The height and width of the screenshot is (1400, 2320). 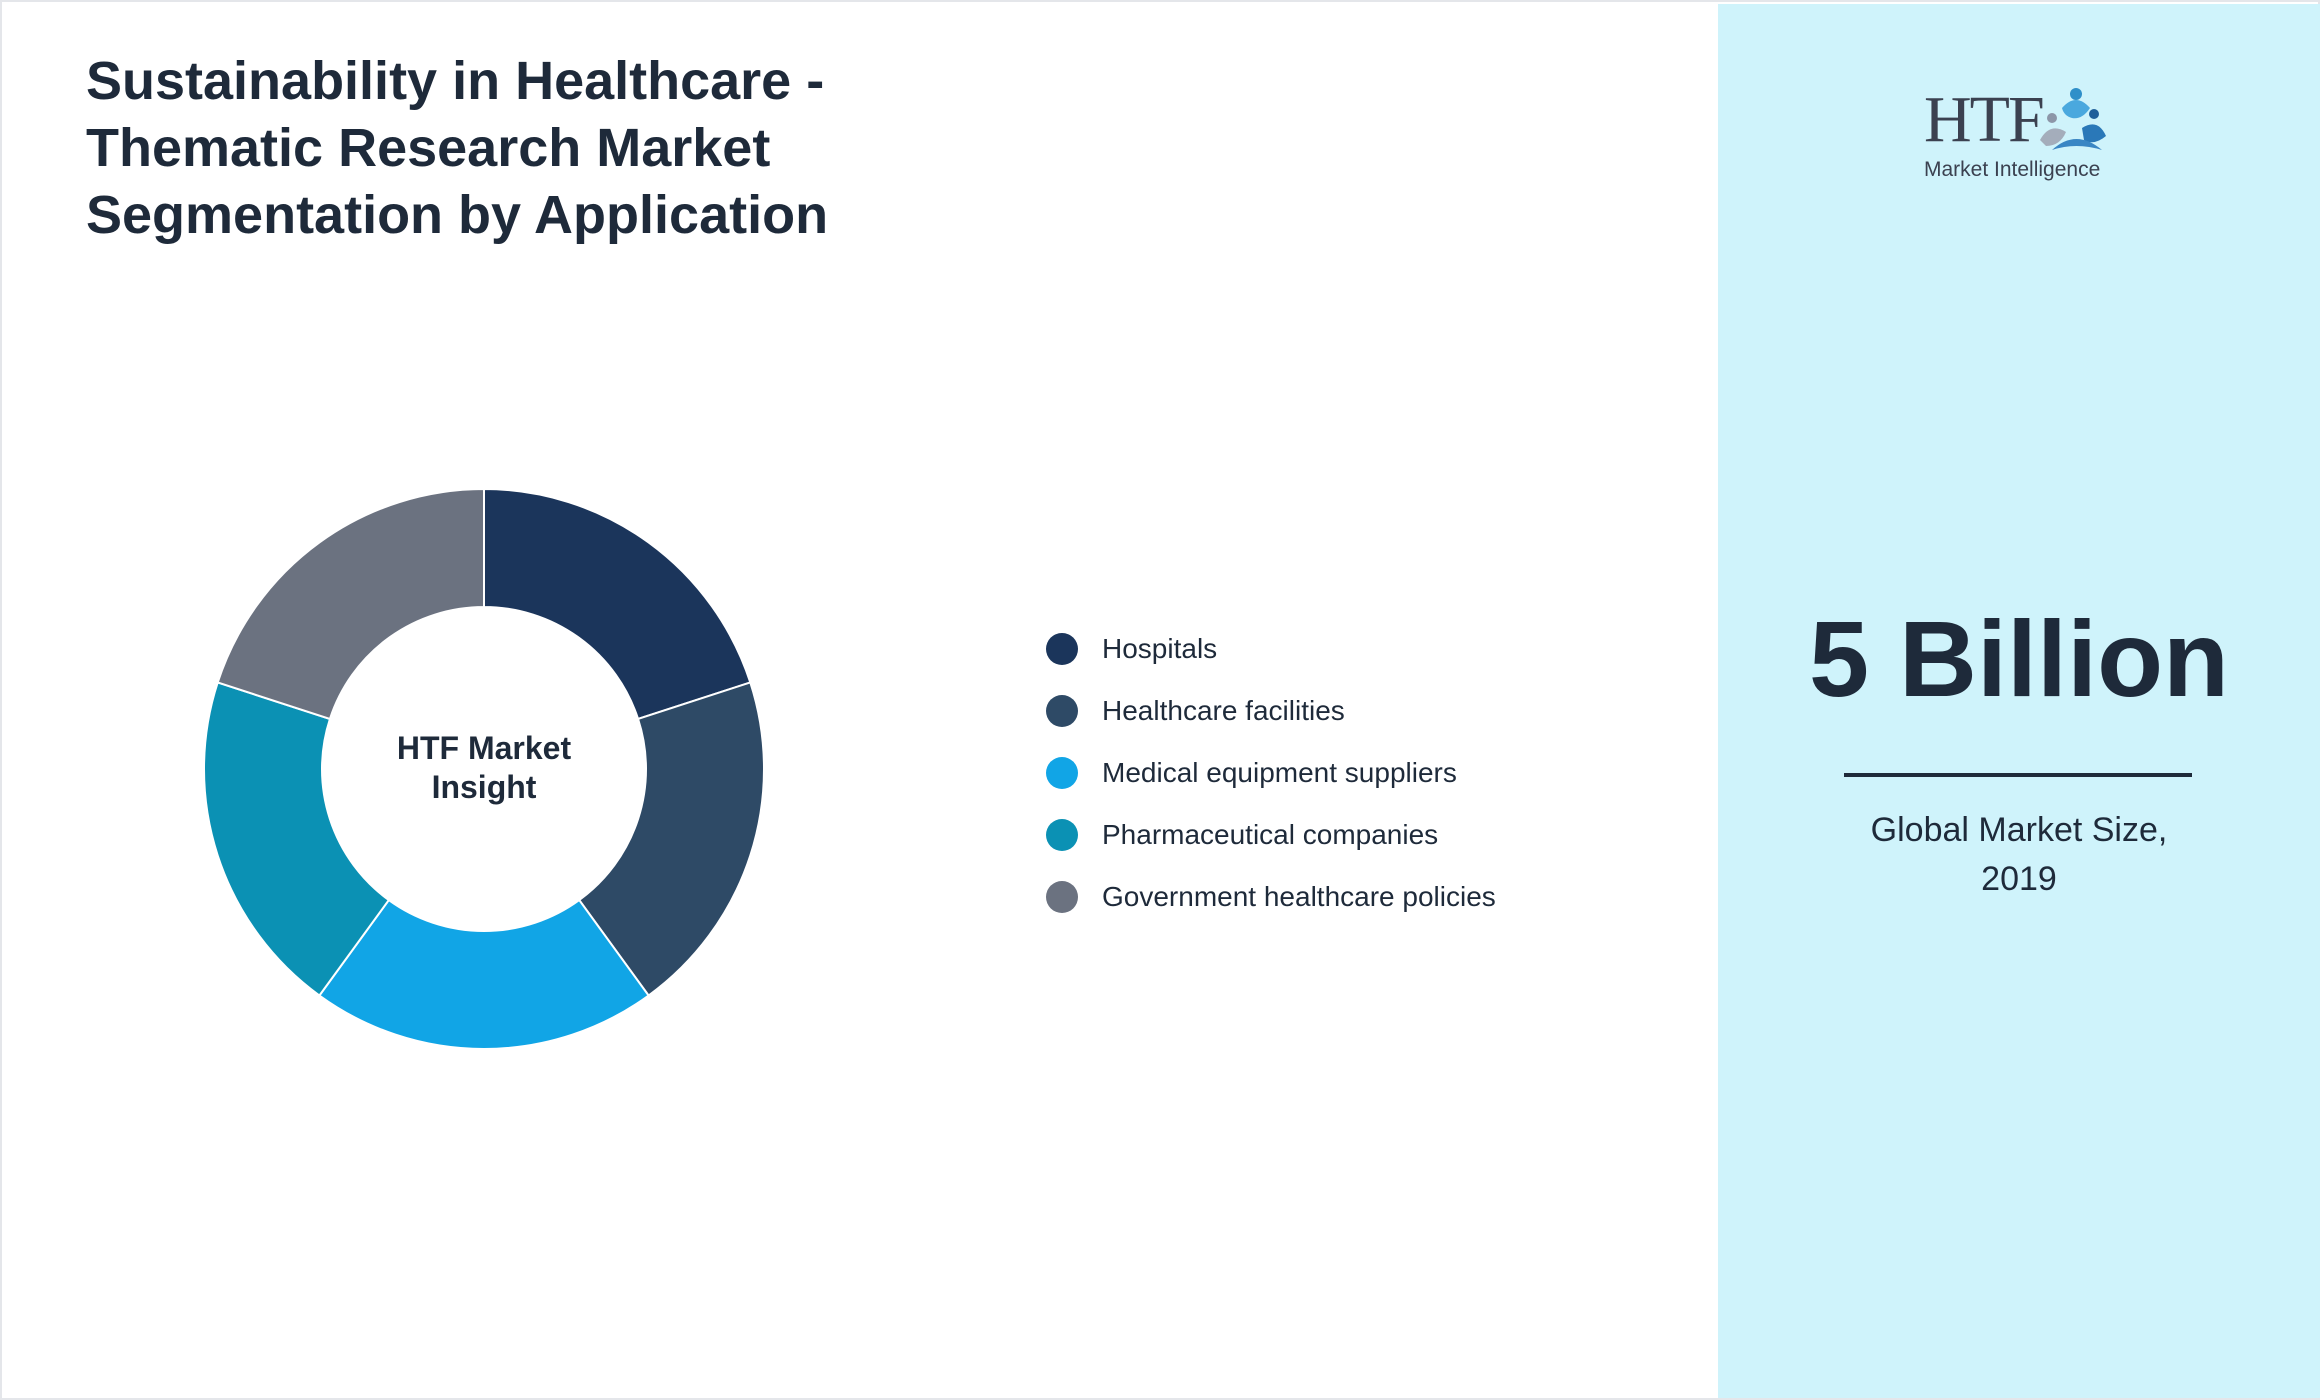 I want to click on title-line-1: Sustainability in Healthcare -, so click(x=455, y=81).